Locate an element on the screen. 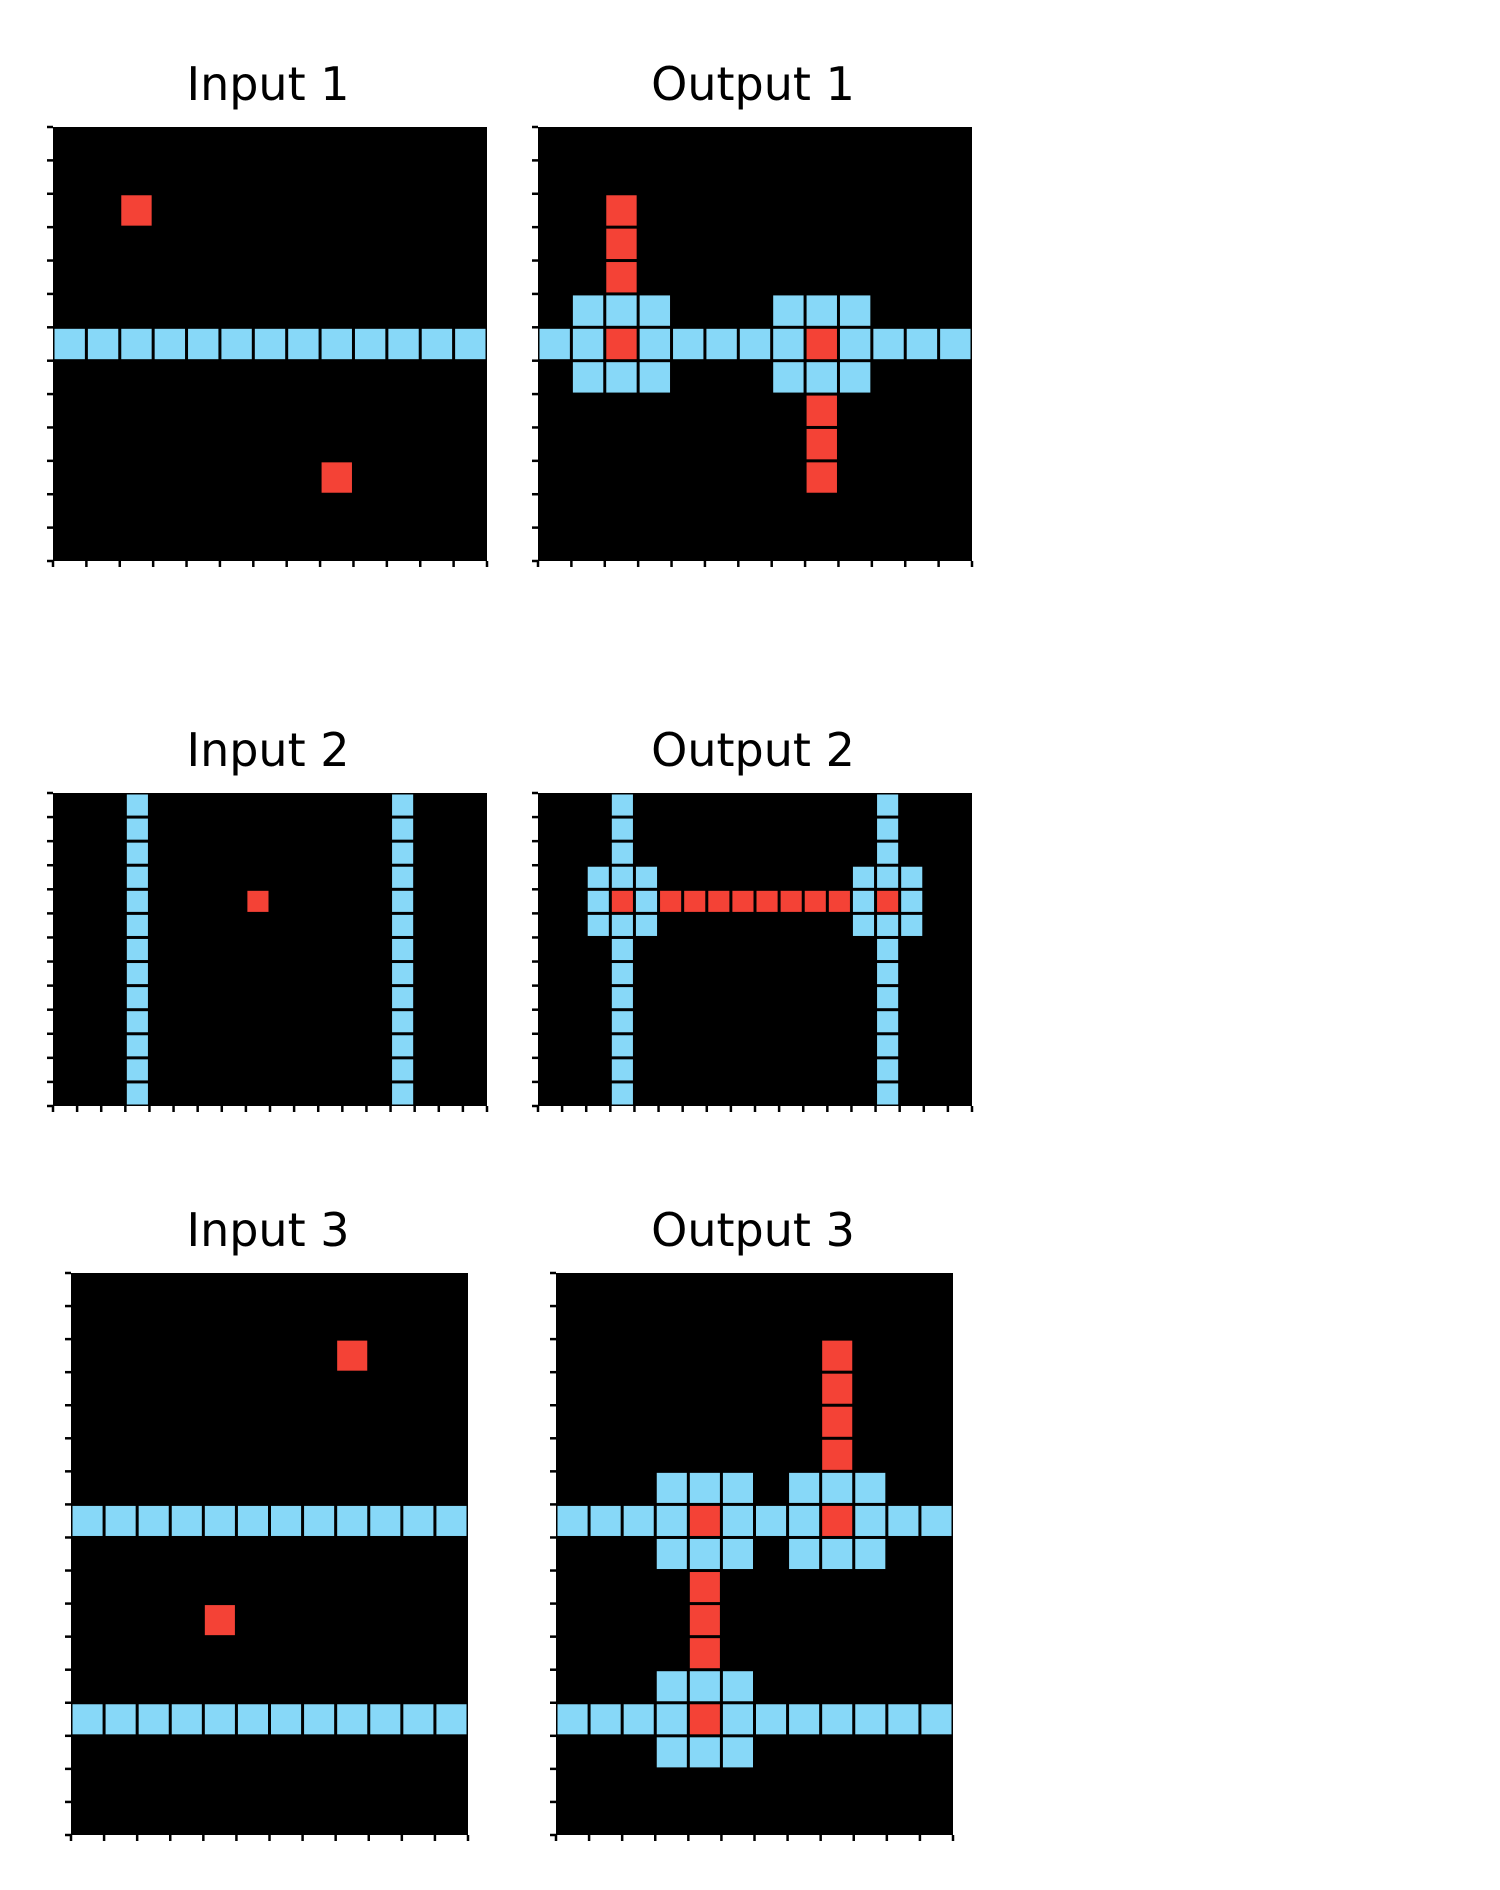 This screenshot has width=1500, height=1890. panel-output-3: Output 2 is located at coordinates (753, 917).